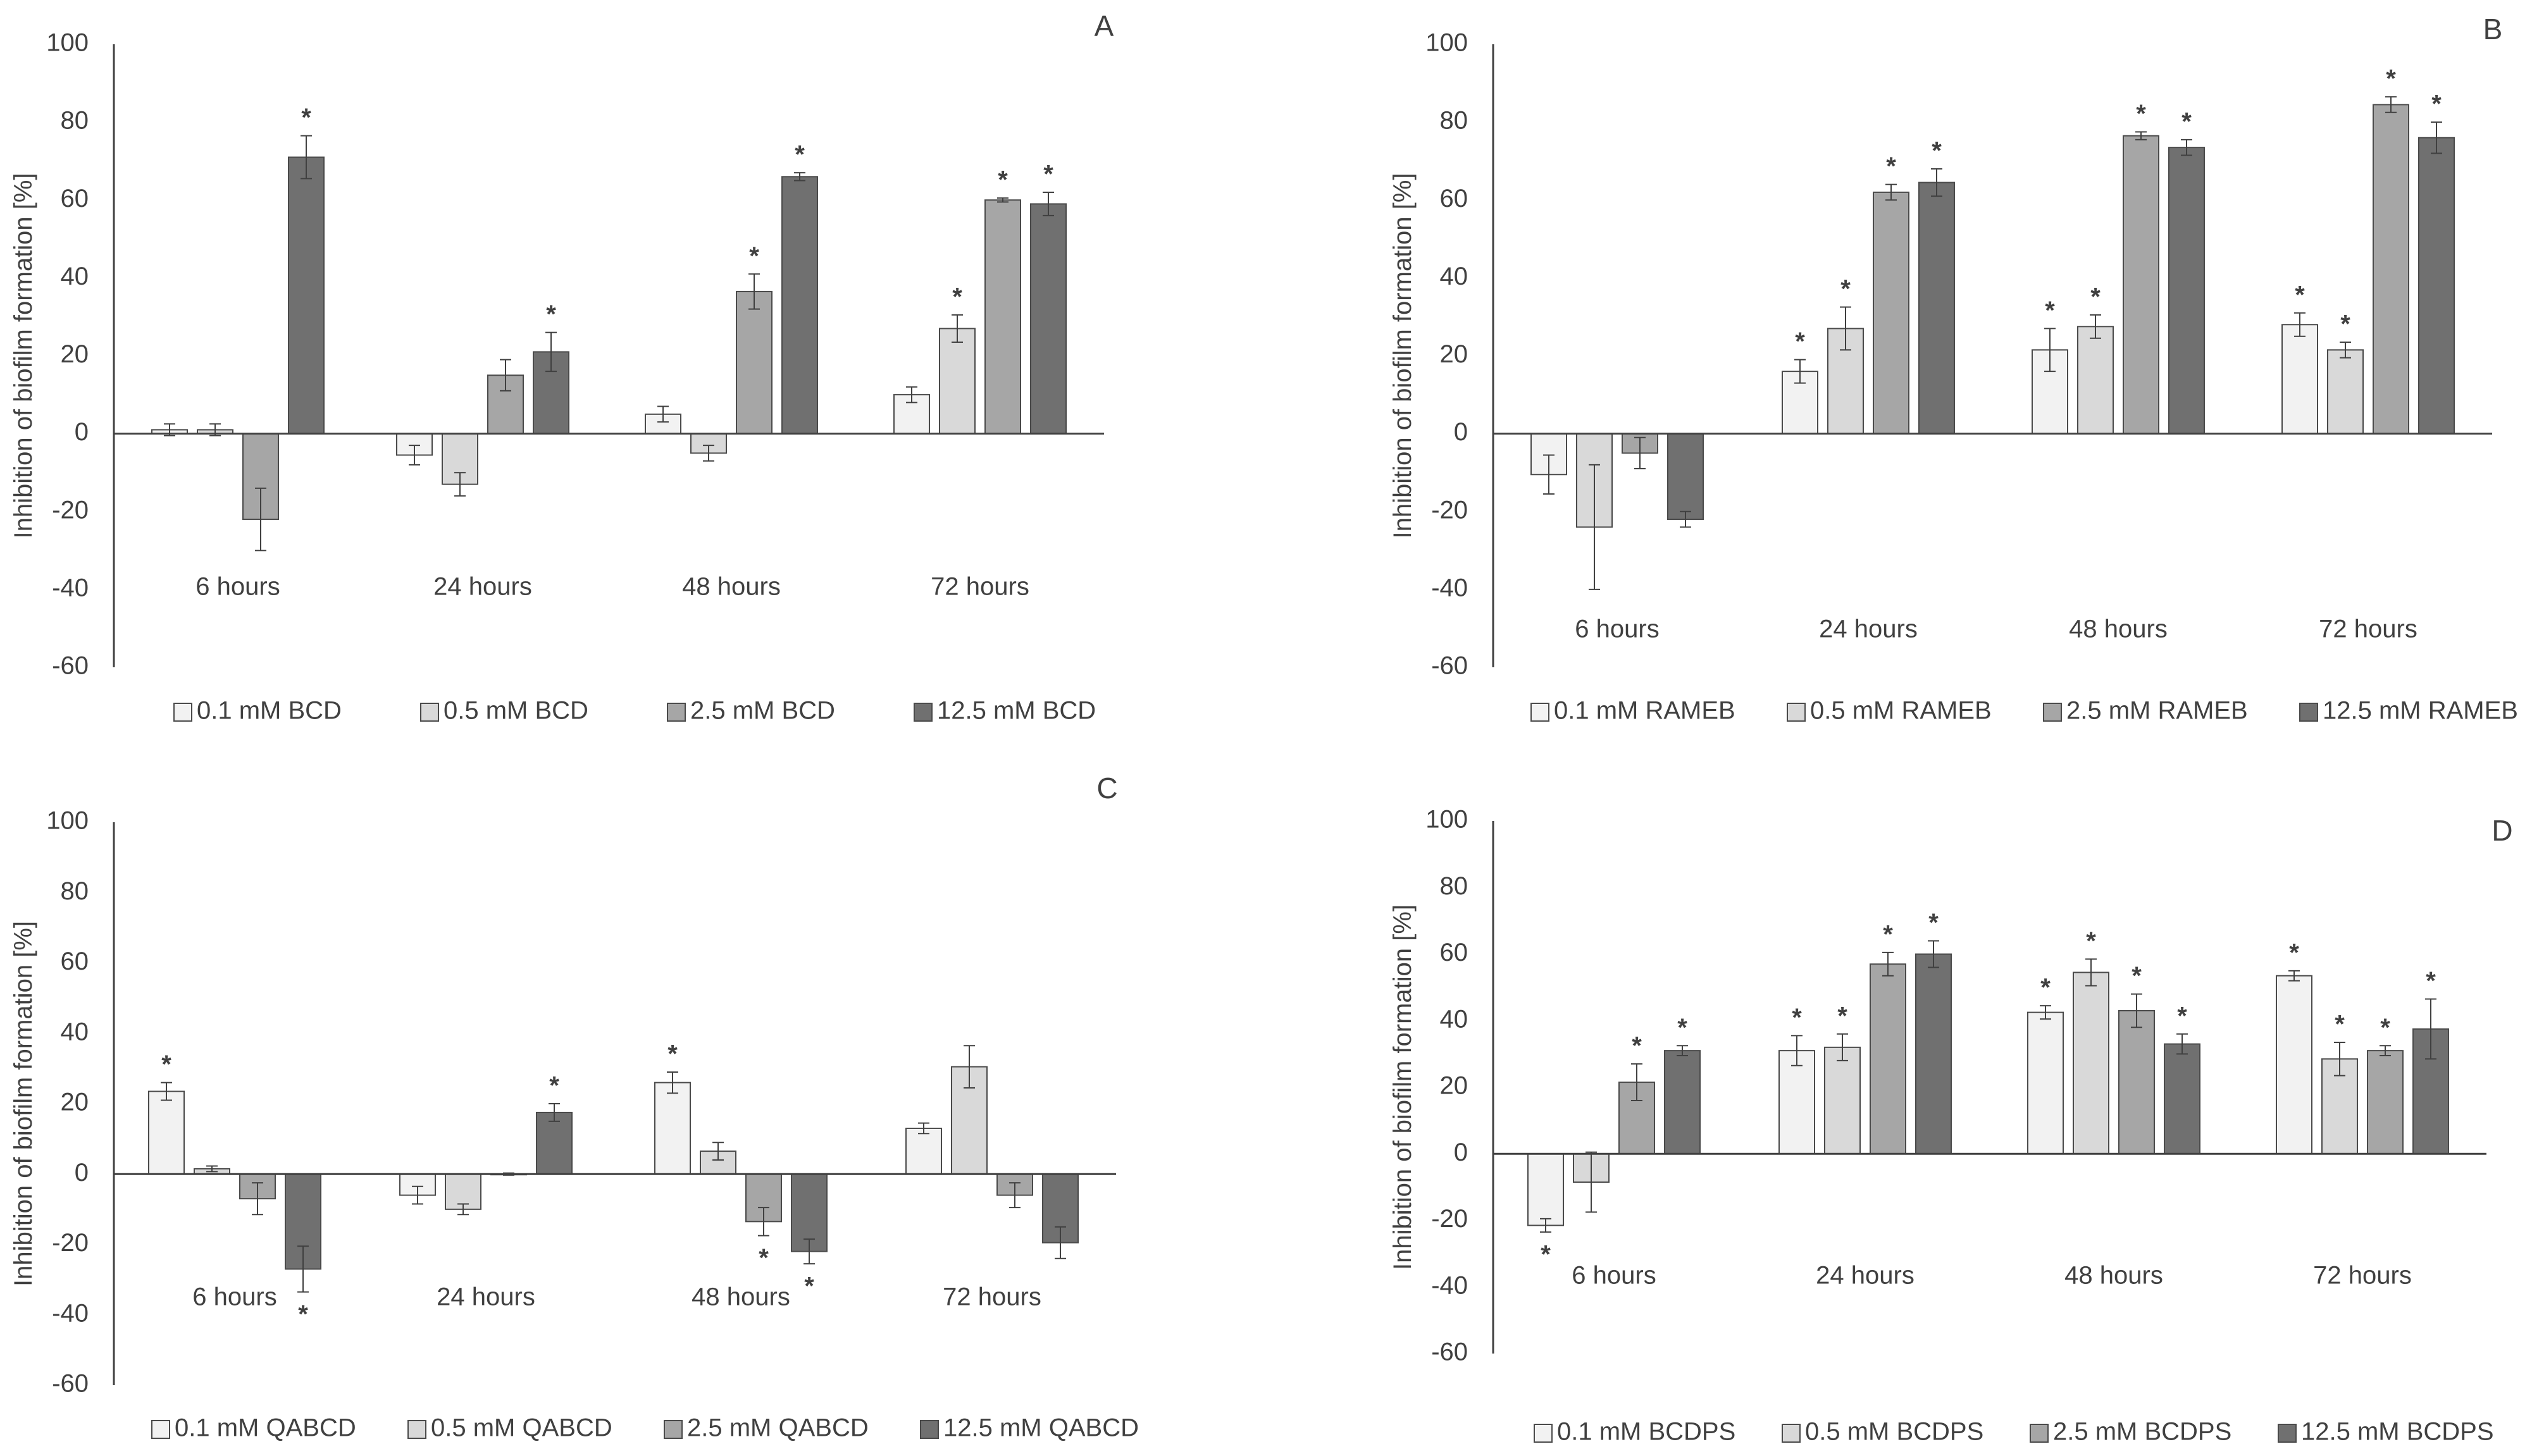 The height and width of the screenshot is (1456, 2532). What do you see at coordinates (762, 711) in the screenshot?
I see `legend-label: 2.5 mM BCD` at bounding box center [762, 711].